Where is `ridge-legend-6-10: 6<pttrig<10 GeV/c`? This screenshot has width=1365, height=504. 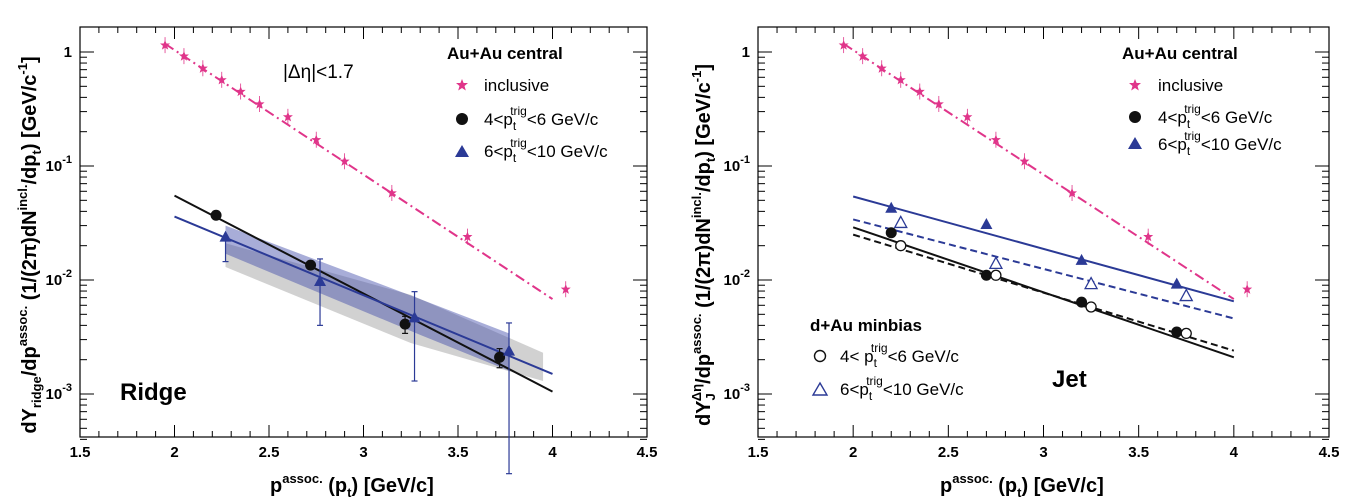 ridge-legend-6-10: 6<pttrig<10 GeV/c is located at coordinates (546, 150).